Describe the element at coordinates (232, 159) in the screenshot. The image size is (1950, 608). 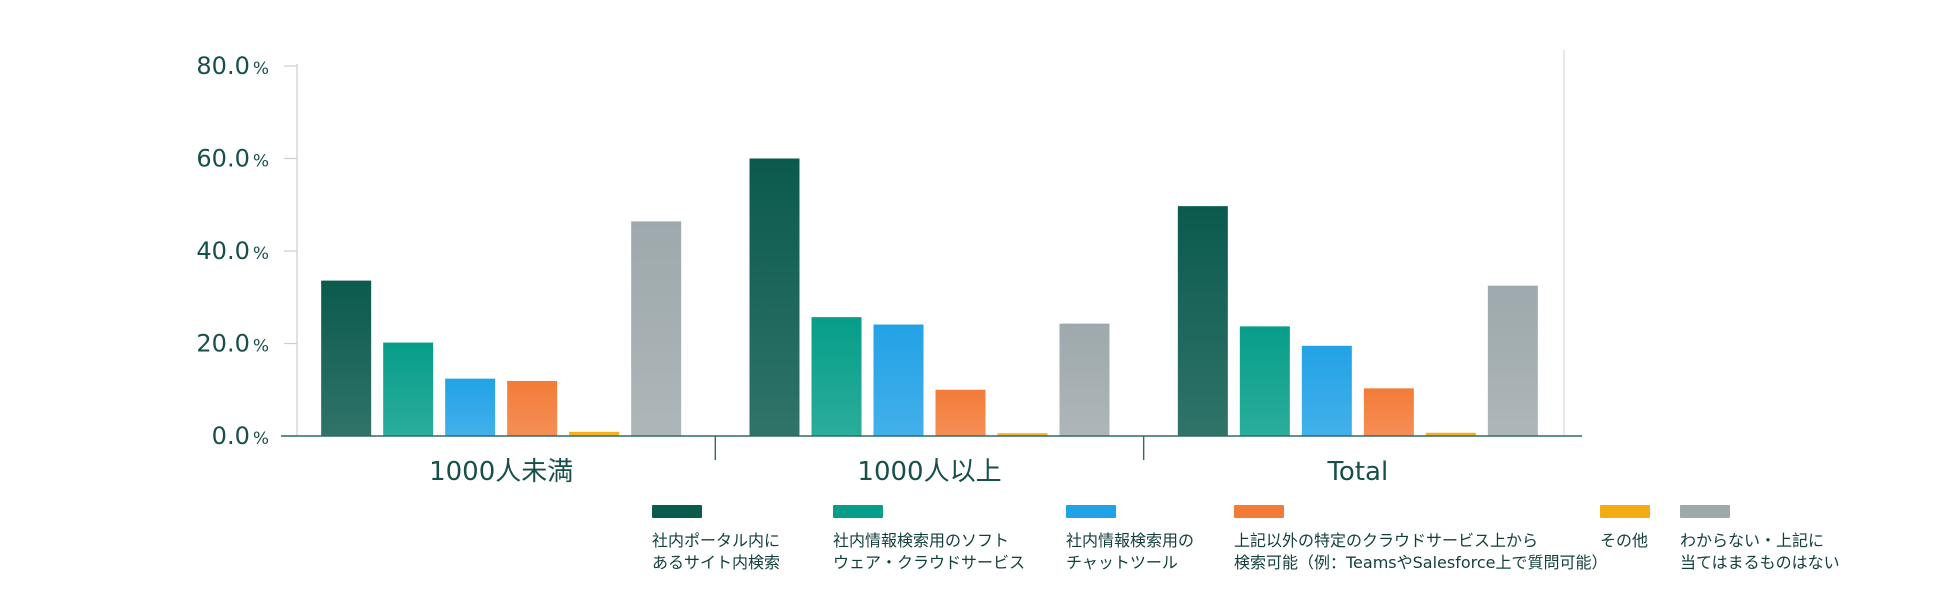
I see `y-tick-label: 60.0%` at that location.